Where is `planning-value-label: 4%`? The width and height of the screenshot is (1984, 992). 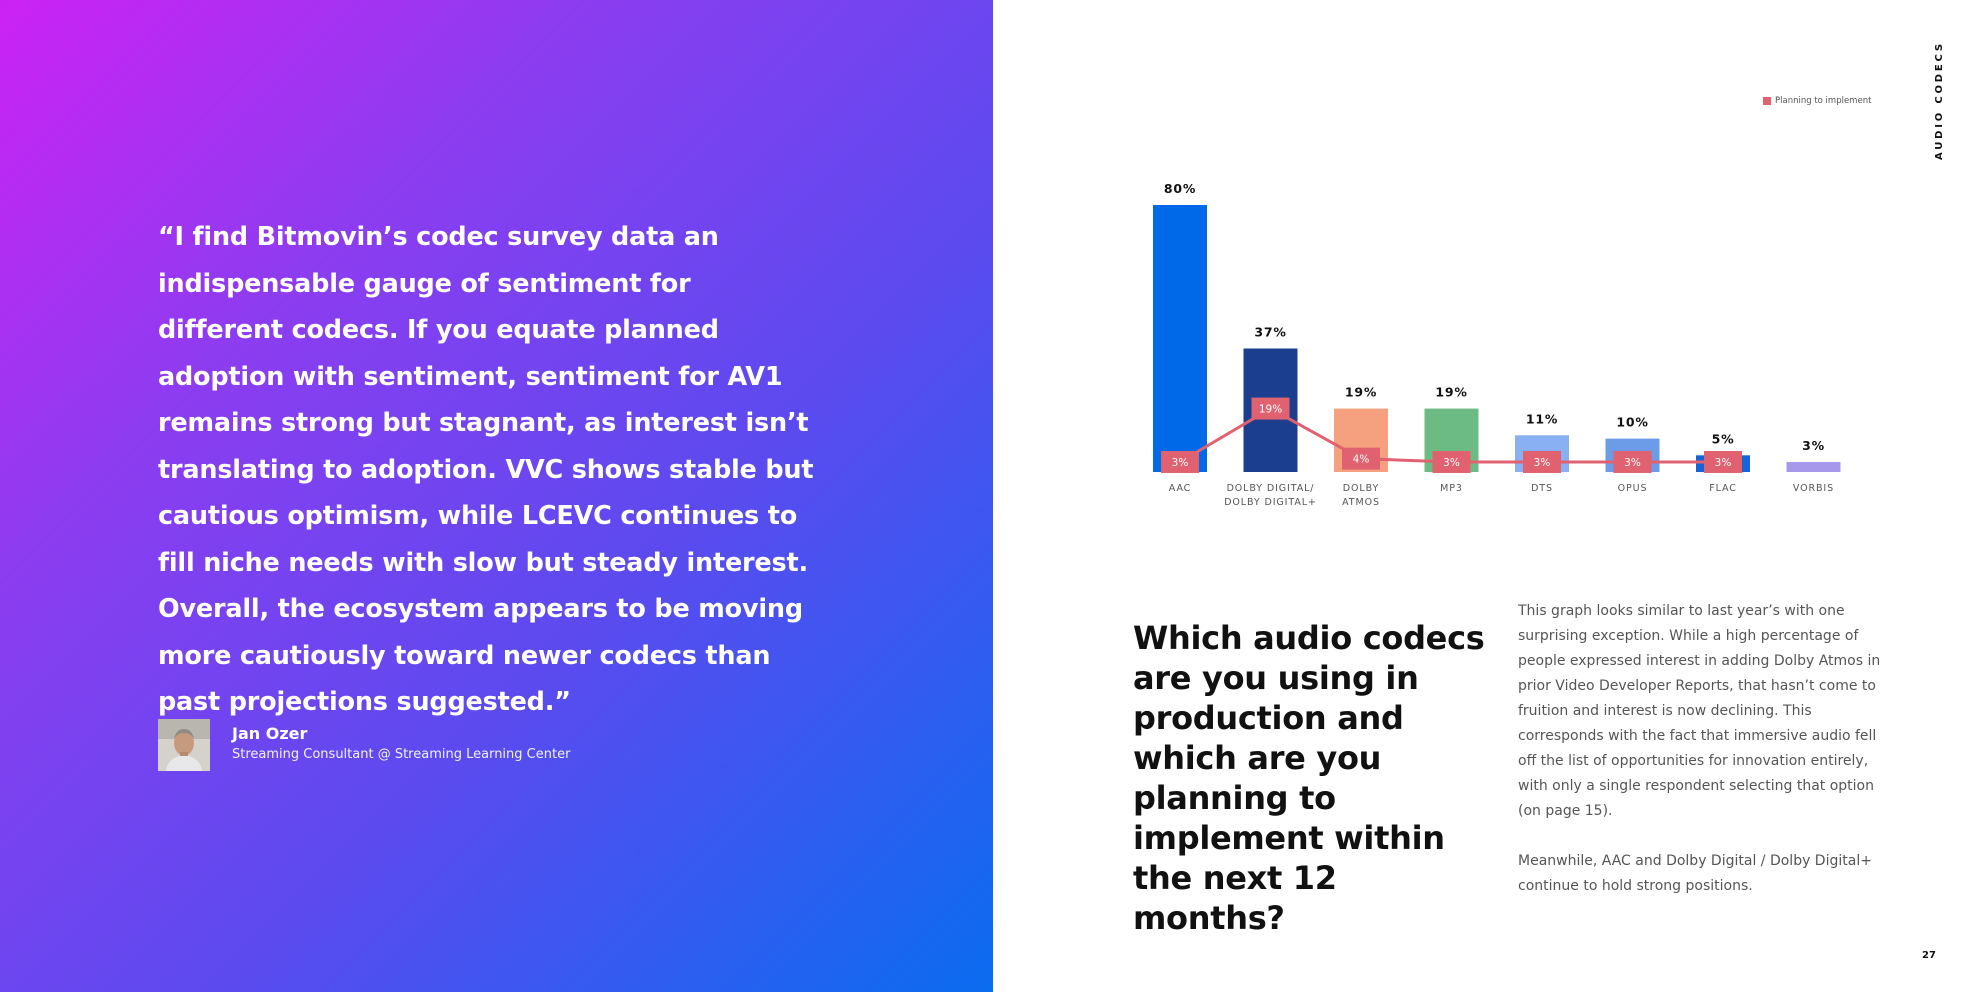
planning-value-label: 4% is located at coordinates (1361, 460).